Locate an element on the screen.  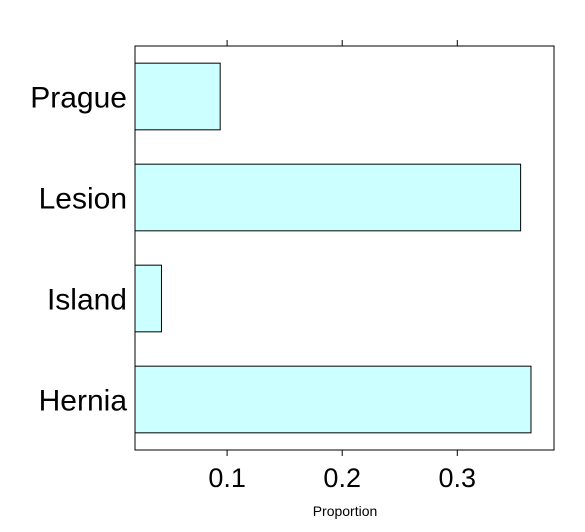
category-label-hernia: Hernia is located at coordinates (83, 401).